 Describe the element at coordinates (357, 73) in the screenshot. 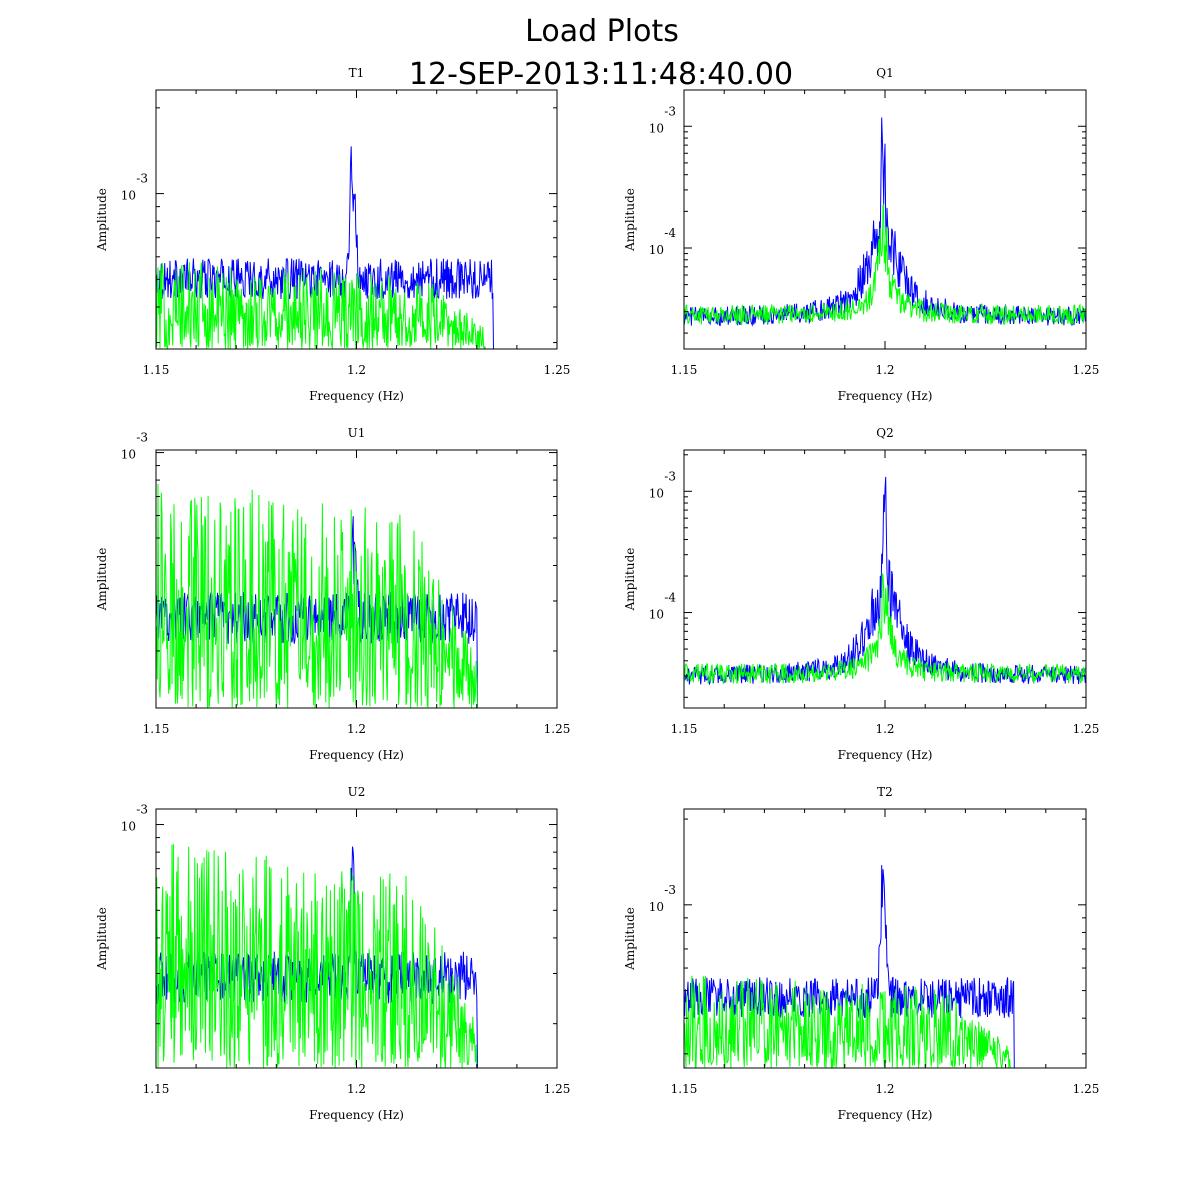

I see `panel-title: T1` at that location.